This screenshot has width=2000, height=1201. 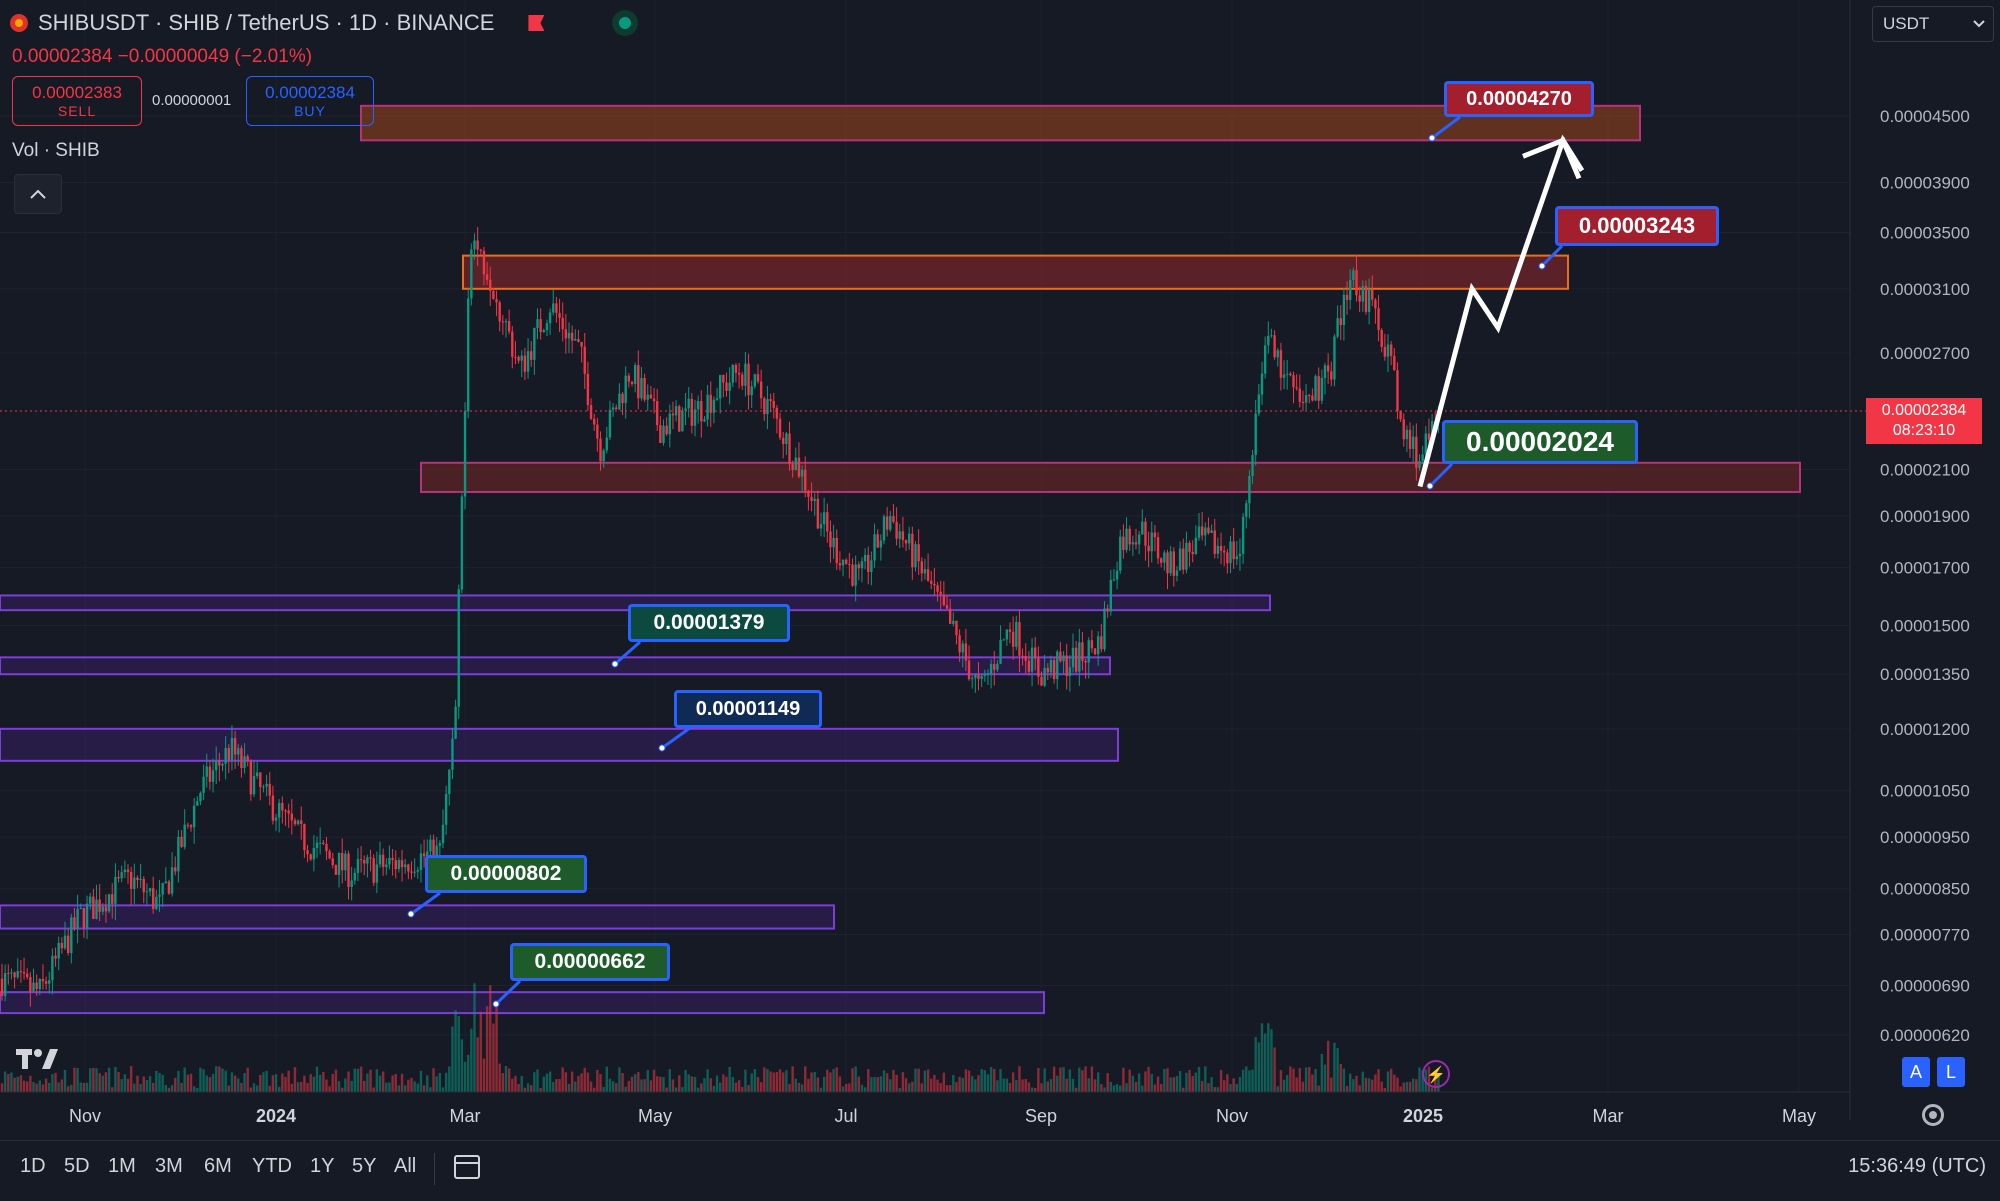 What do you see at coordinates (405, 1166) in the screenshot?
I see `timeframe-all: All` at bounding box center [405, 1166].